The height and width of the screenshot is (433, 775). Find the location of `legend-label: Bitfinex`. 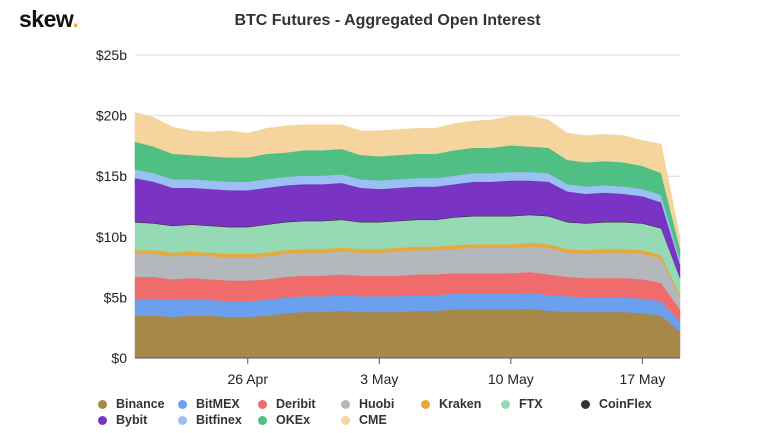

legend-label: Bitfinex is located at coordinates (219, 420).